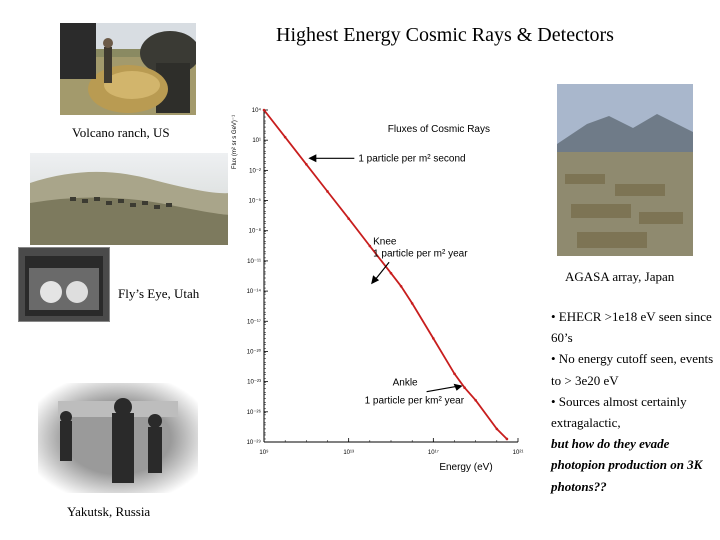  I want to click on y-tick-label: 10⁴, so click(257, 110).